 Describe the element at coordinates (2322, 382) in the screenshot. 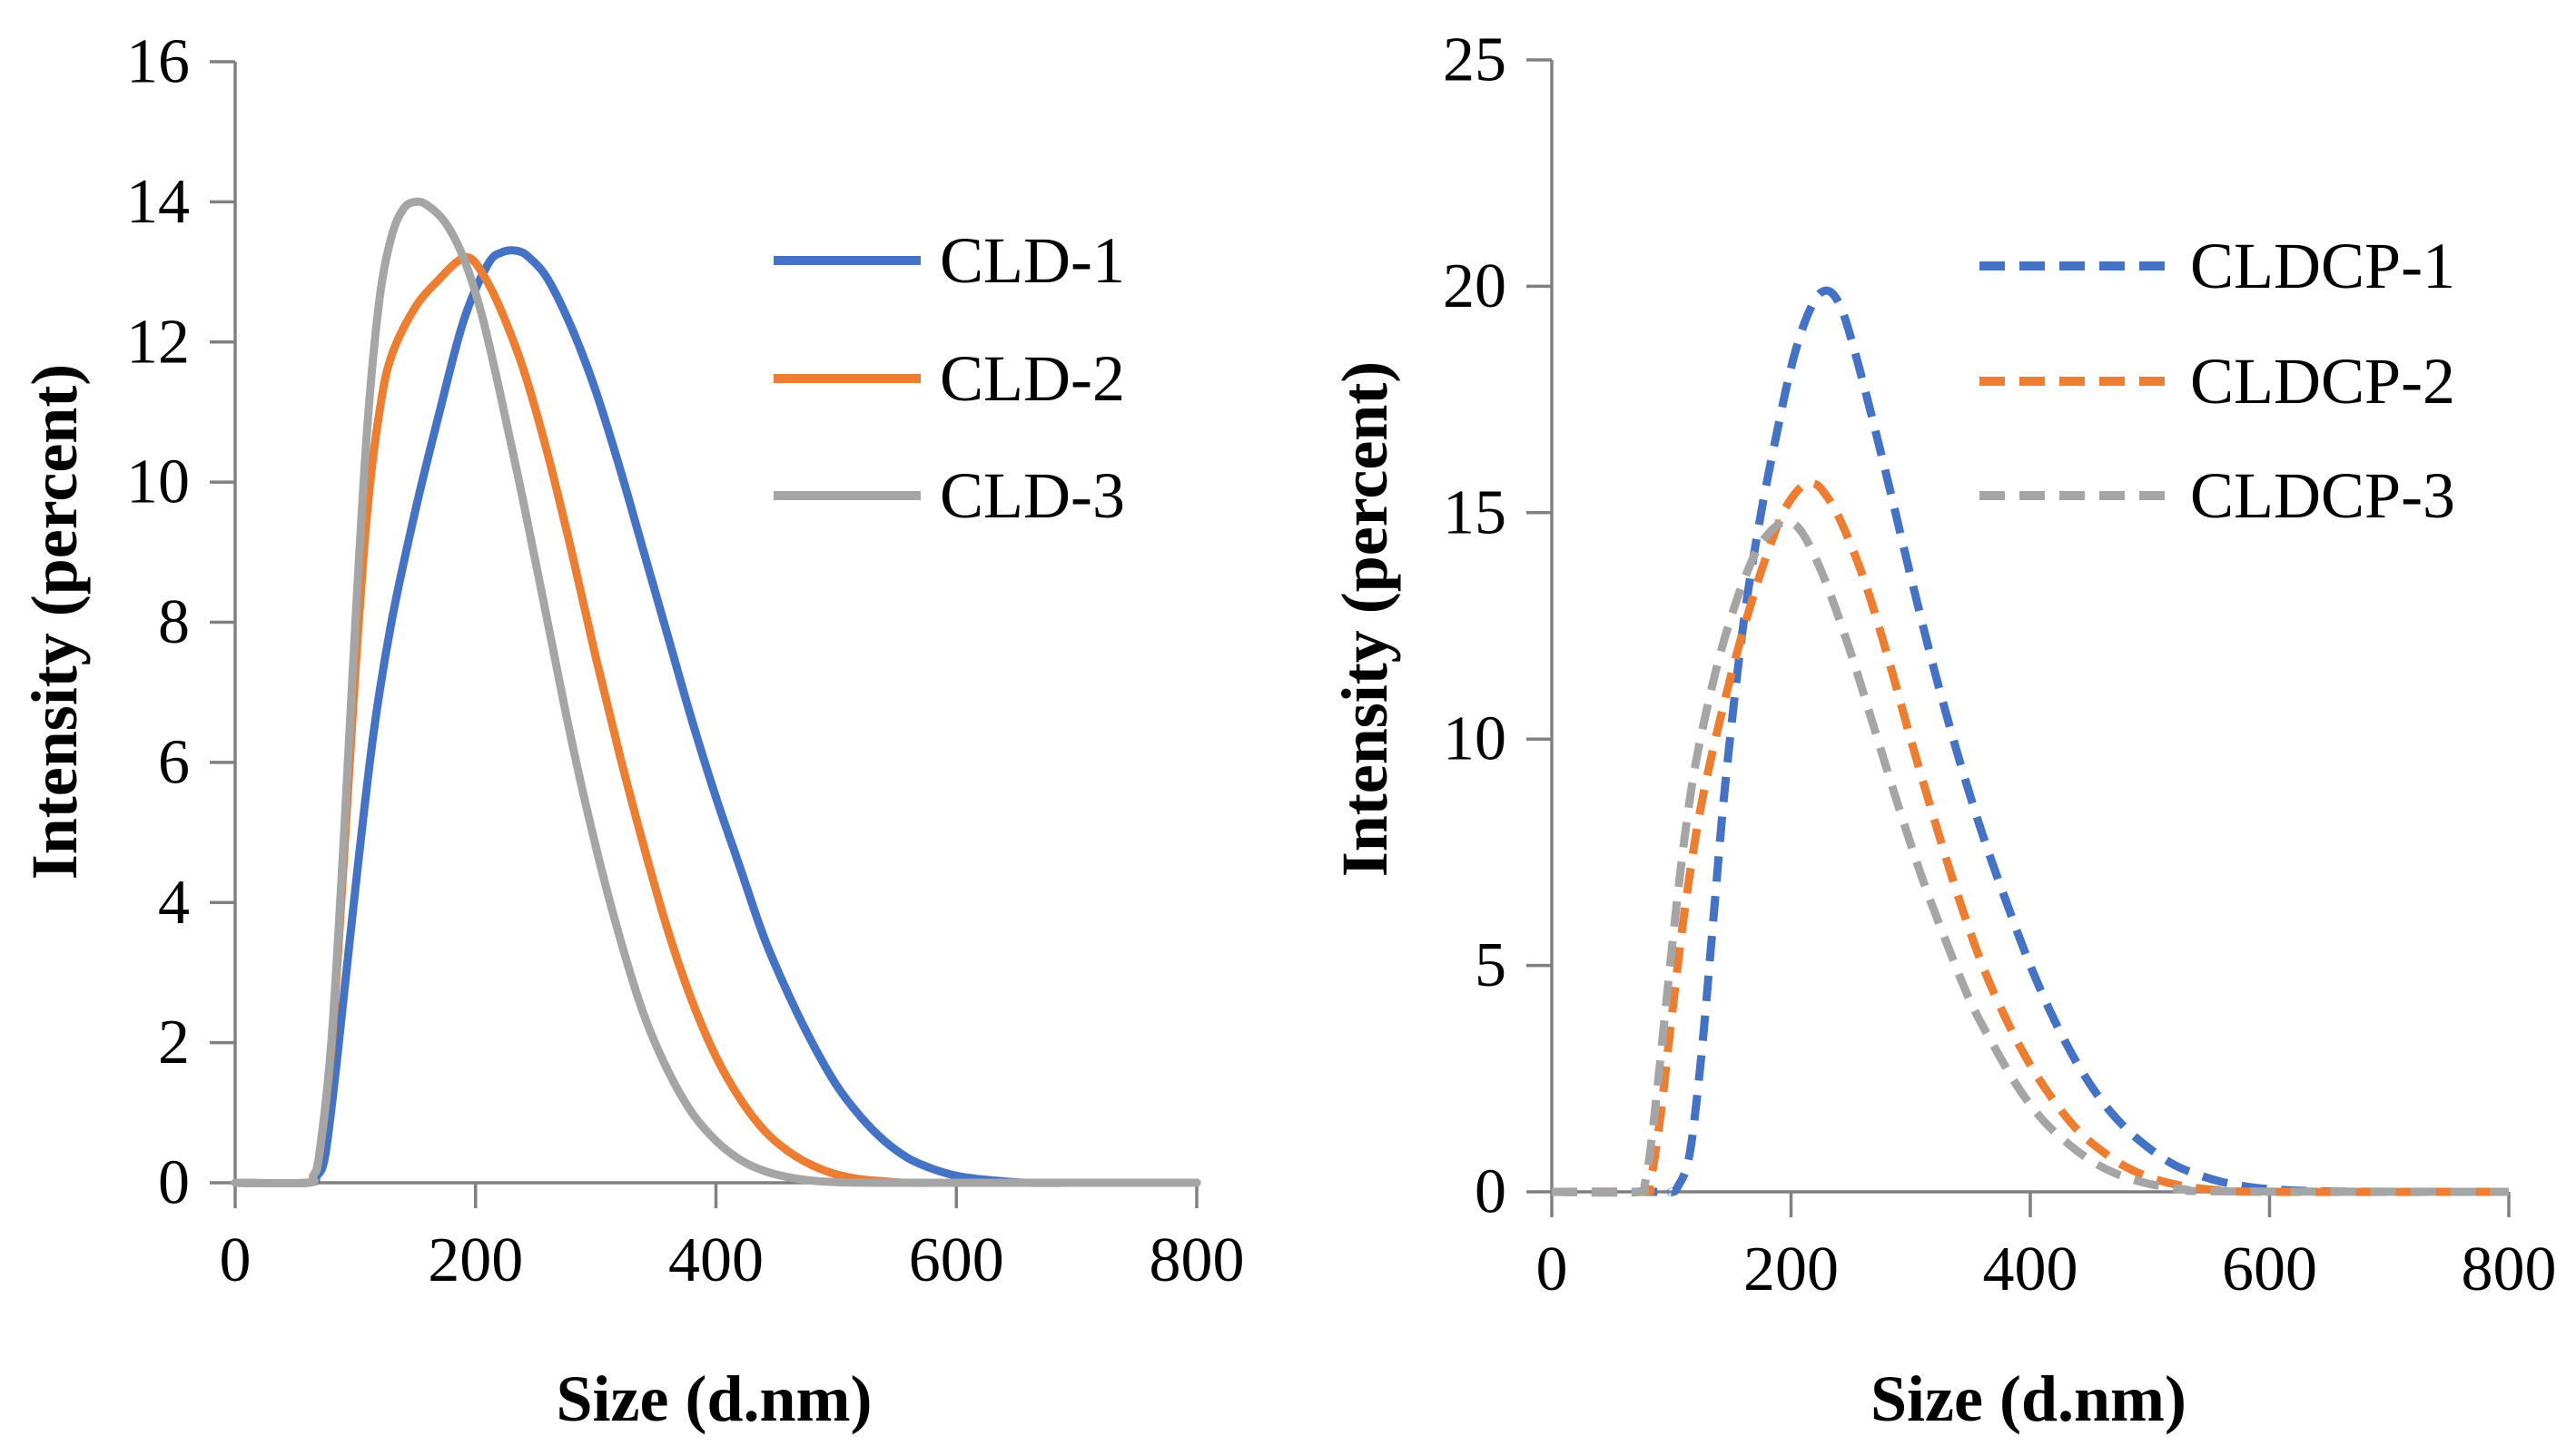

I see `legend-label-cldcp-2: CLDCP-2` at that location.